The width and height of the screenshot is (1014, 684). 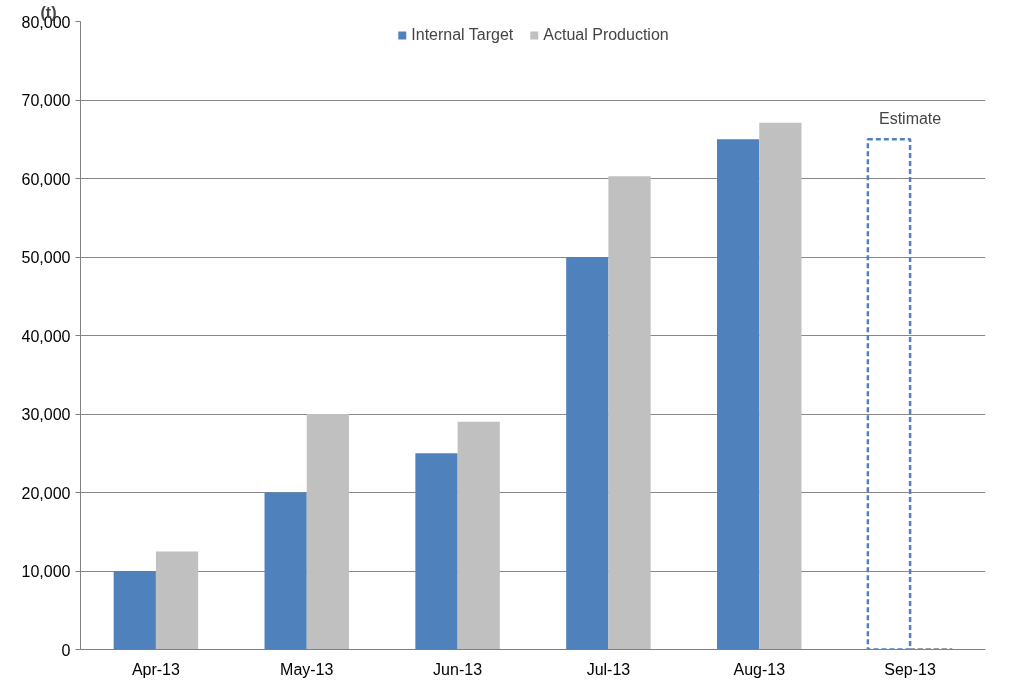 What do you see at coordinates (46, 336) in the screenshot?
I see `y-tick-label: 40,000` at bounding box center [46, 336].